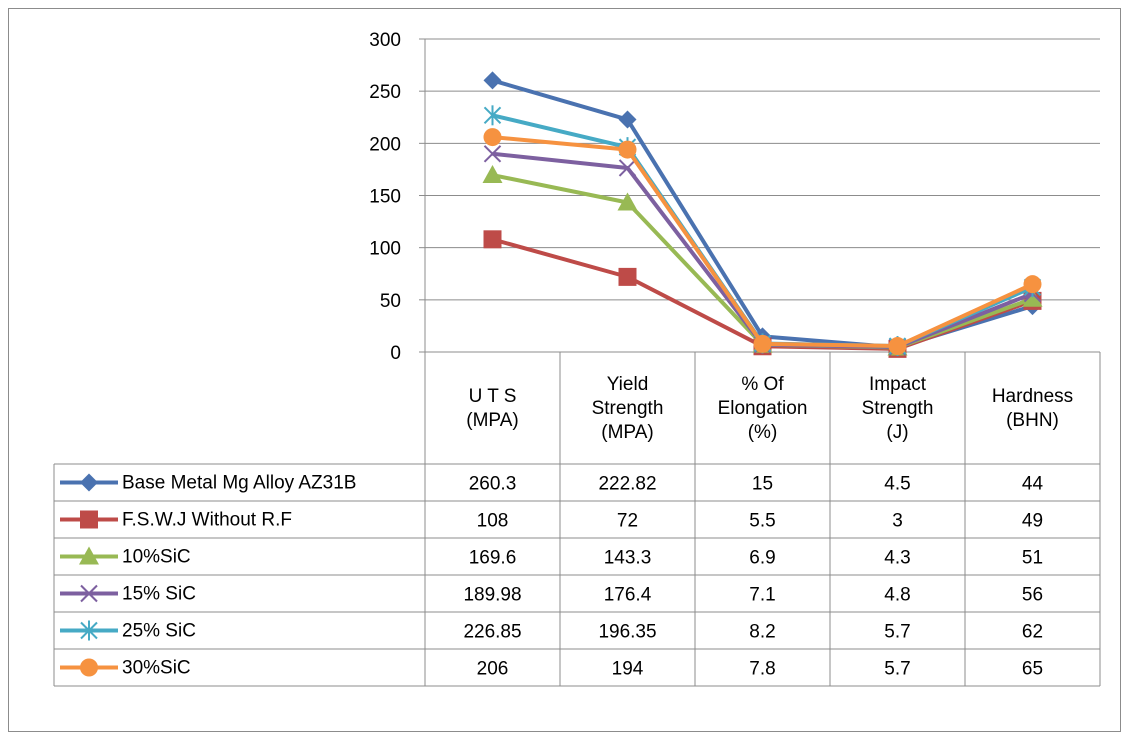 The image size is (1127, 740). I want to click on table-cell-value: 4.5, so click(897, 484).